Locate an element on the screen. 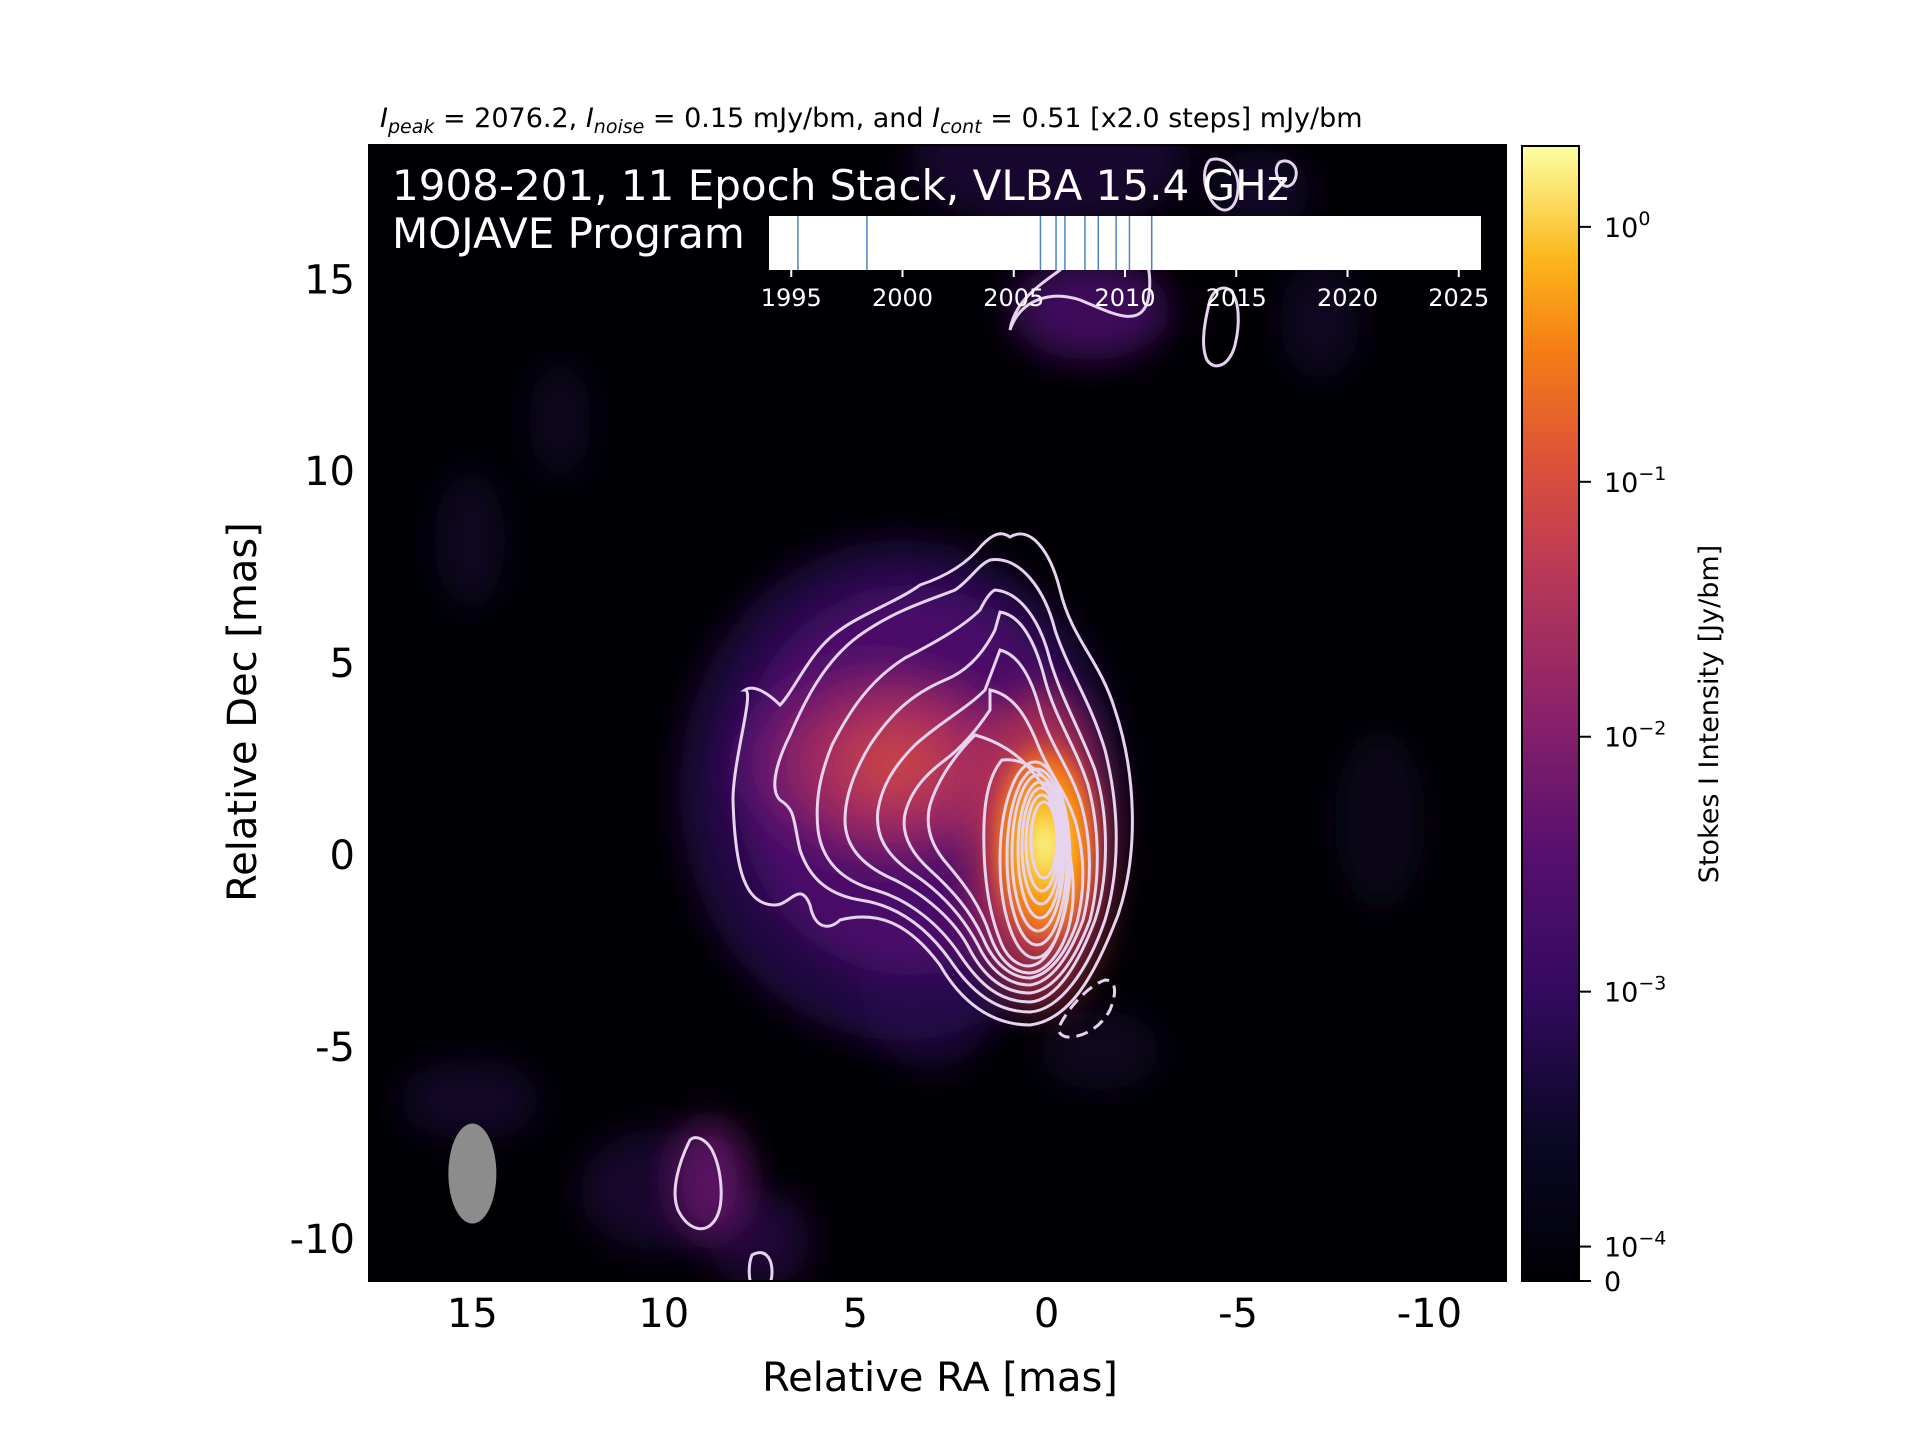  timeline-tick-label: 2000 is located at coordinates (902, 298).